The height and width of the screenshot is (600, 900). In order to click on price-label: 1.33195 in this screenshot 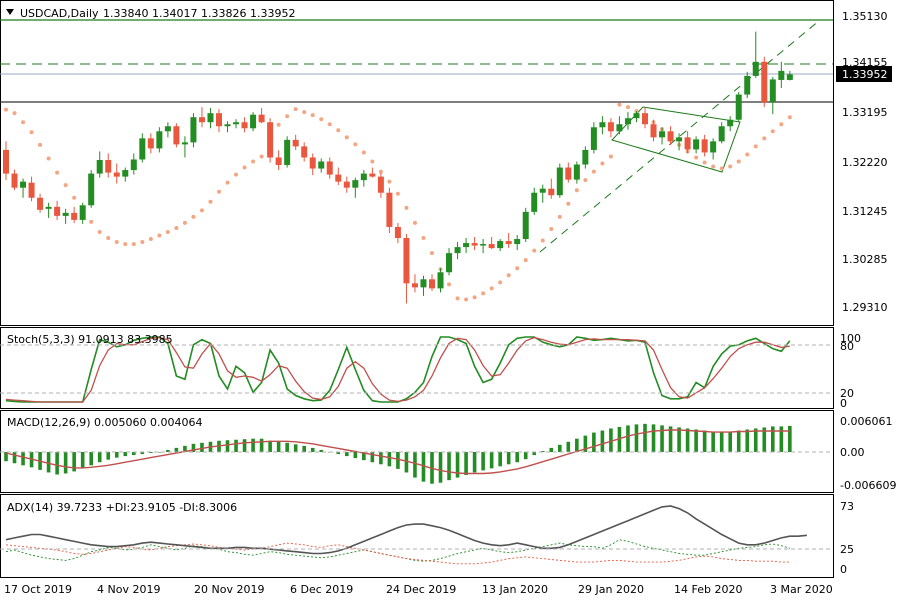, I will do `click(865, 112)`.